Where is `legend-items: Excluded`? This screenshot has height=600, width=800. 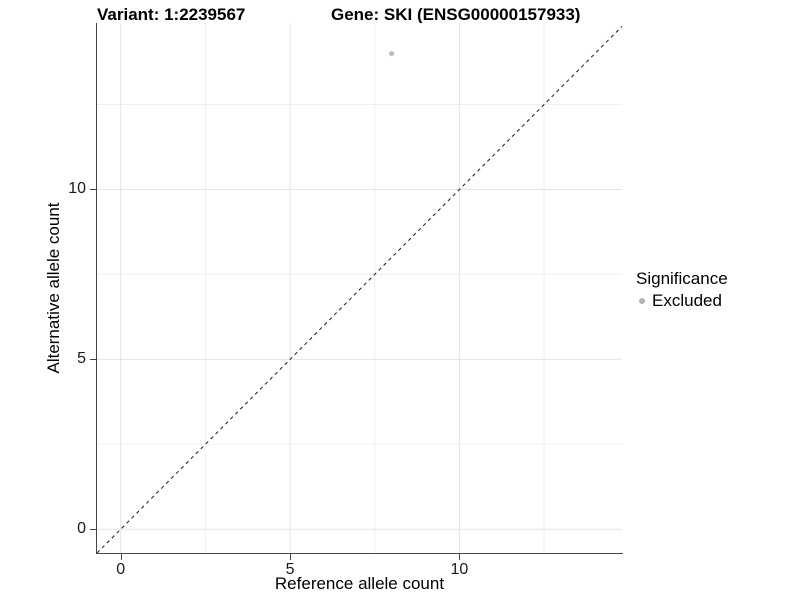 legend-items: Excluded is located at coordinates (682, 301).